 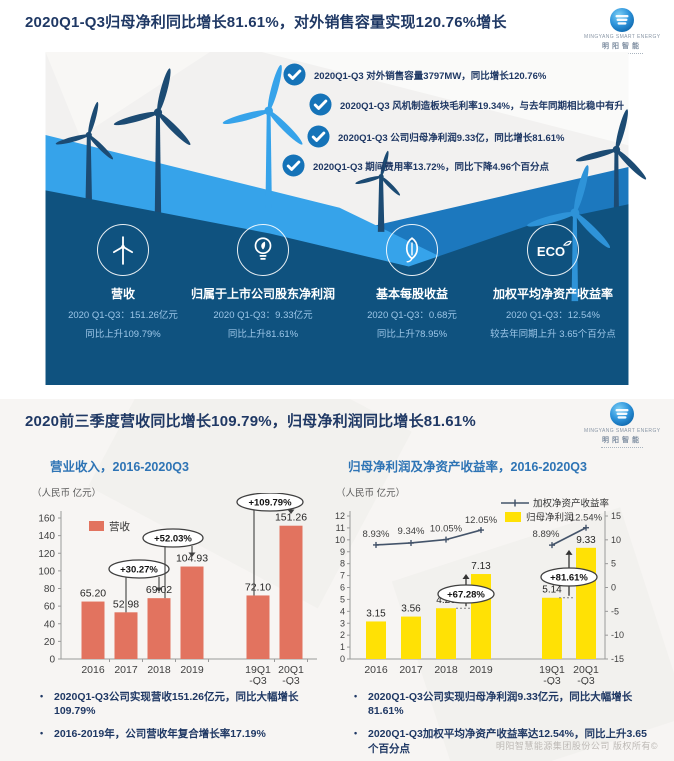 I want to click on svg-text: 2, so click(x=342, y=635).